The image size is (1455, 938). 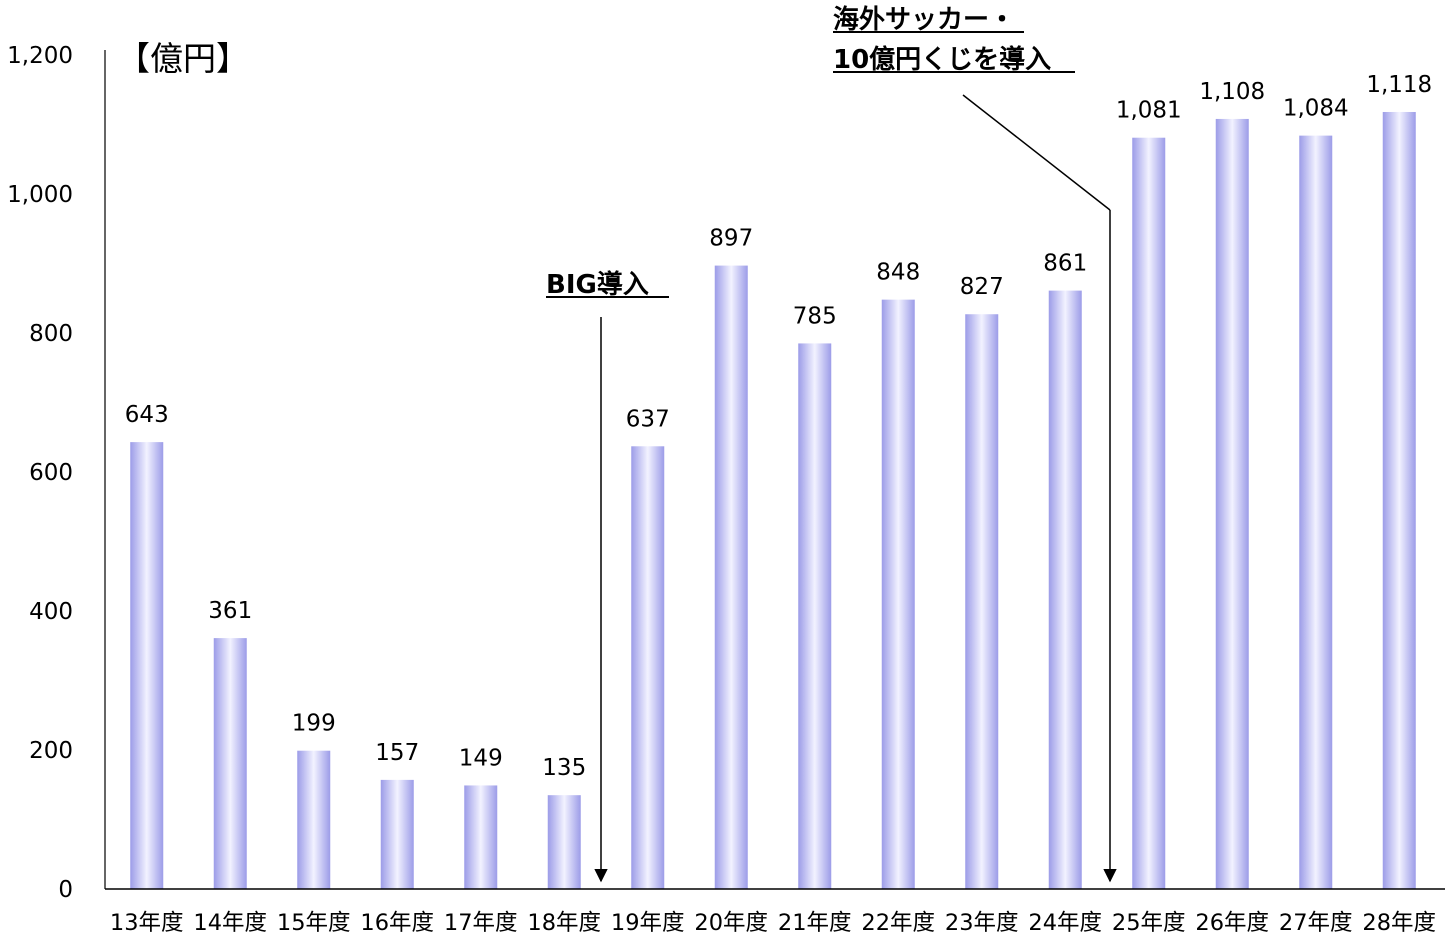 I want to click on x-tick-label: 18年度, so click(x=564, y=923).